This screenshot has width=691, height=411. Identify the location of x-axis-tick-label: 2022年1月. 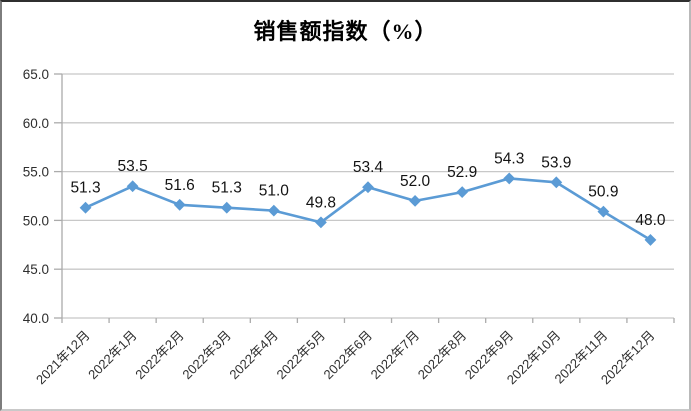
(112, 355).